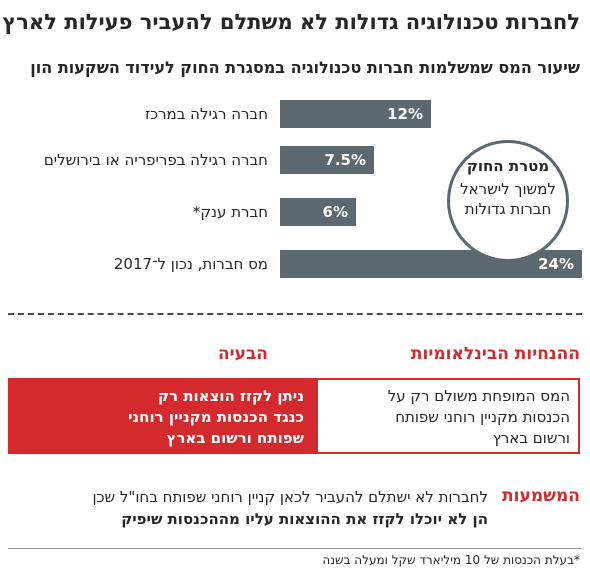 Image resolution: width=590 pixels, height=571 pixels. Describe the element at coordinates (508, 209) in the screenshot. I see `goal-line-2: חברות גדולות` at that location.